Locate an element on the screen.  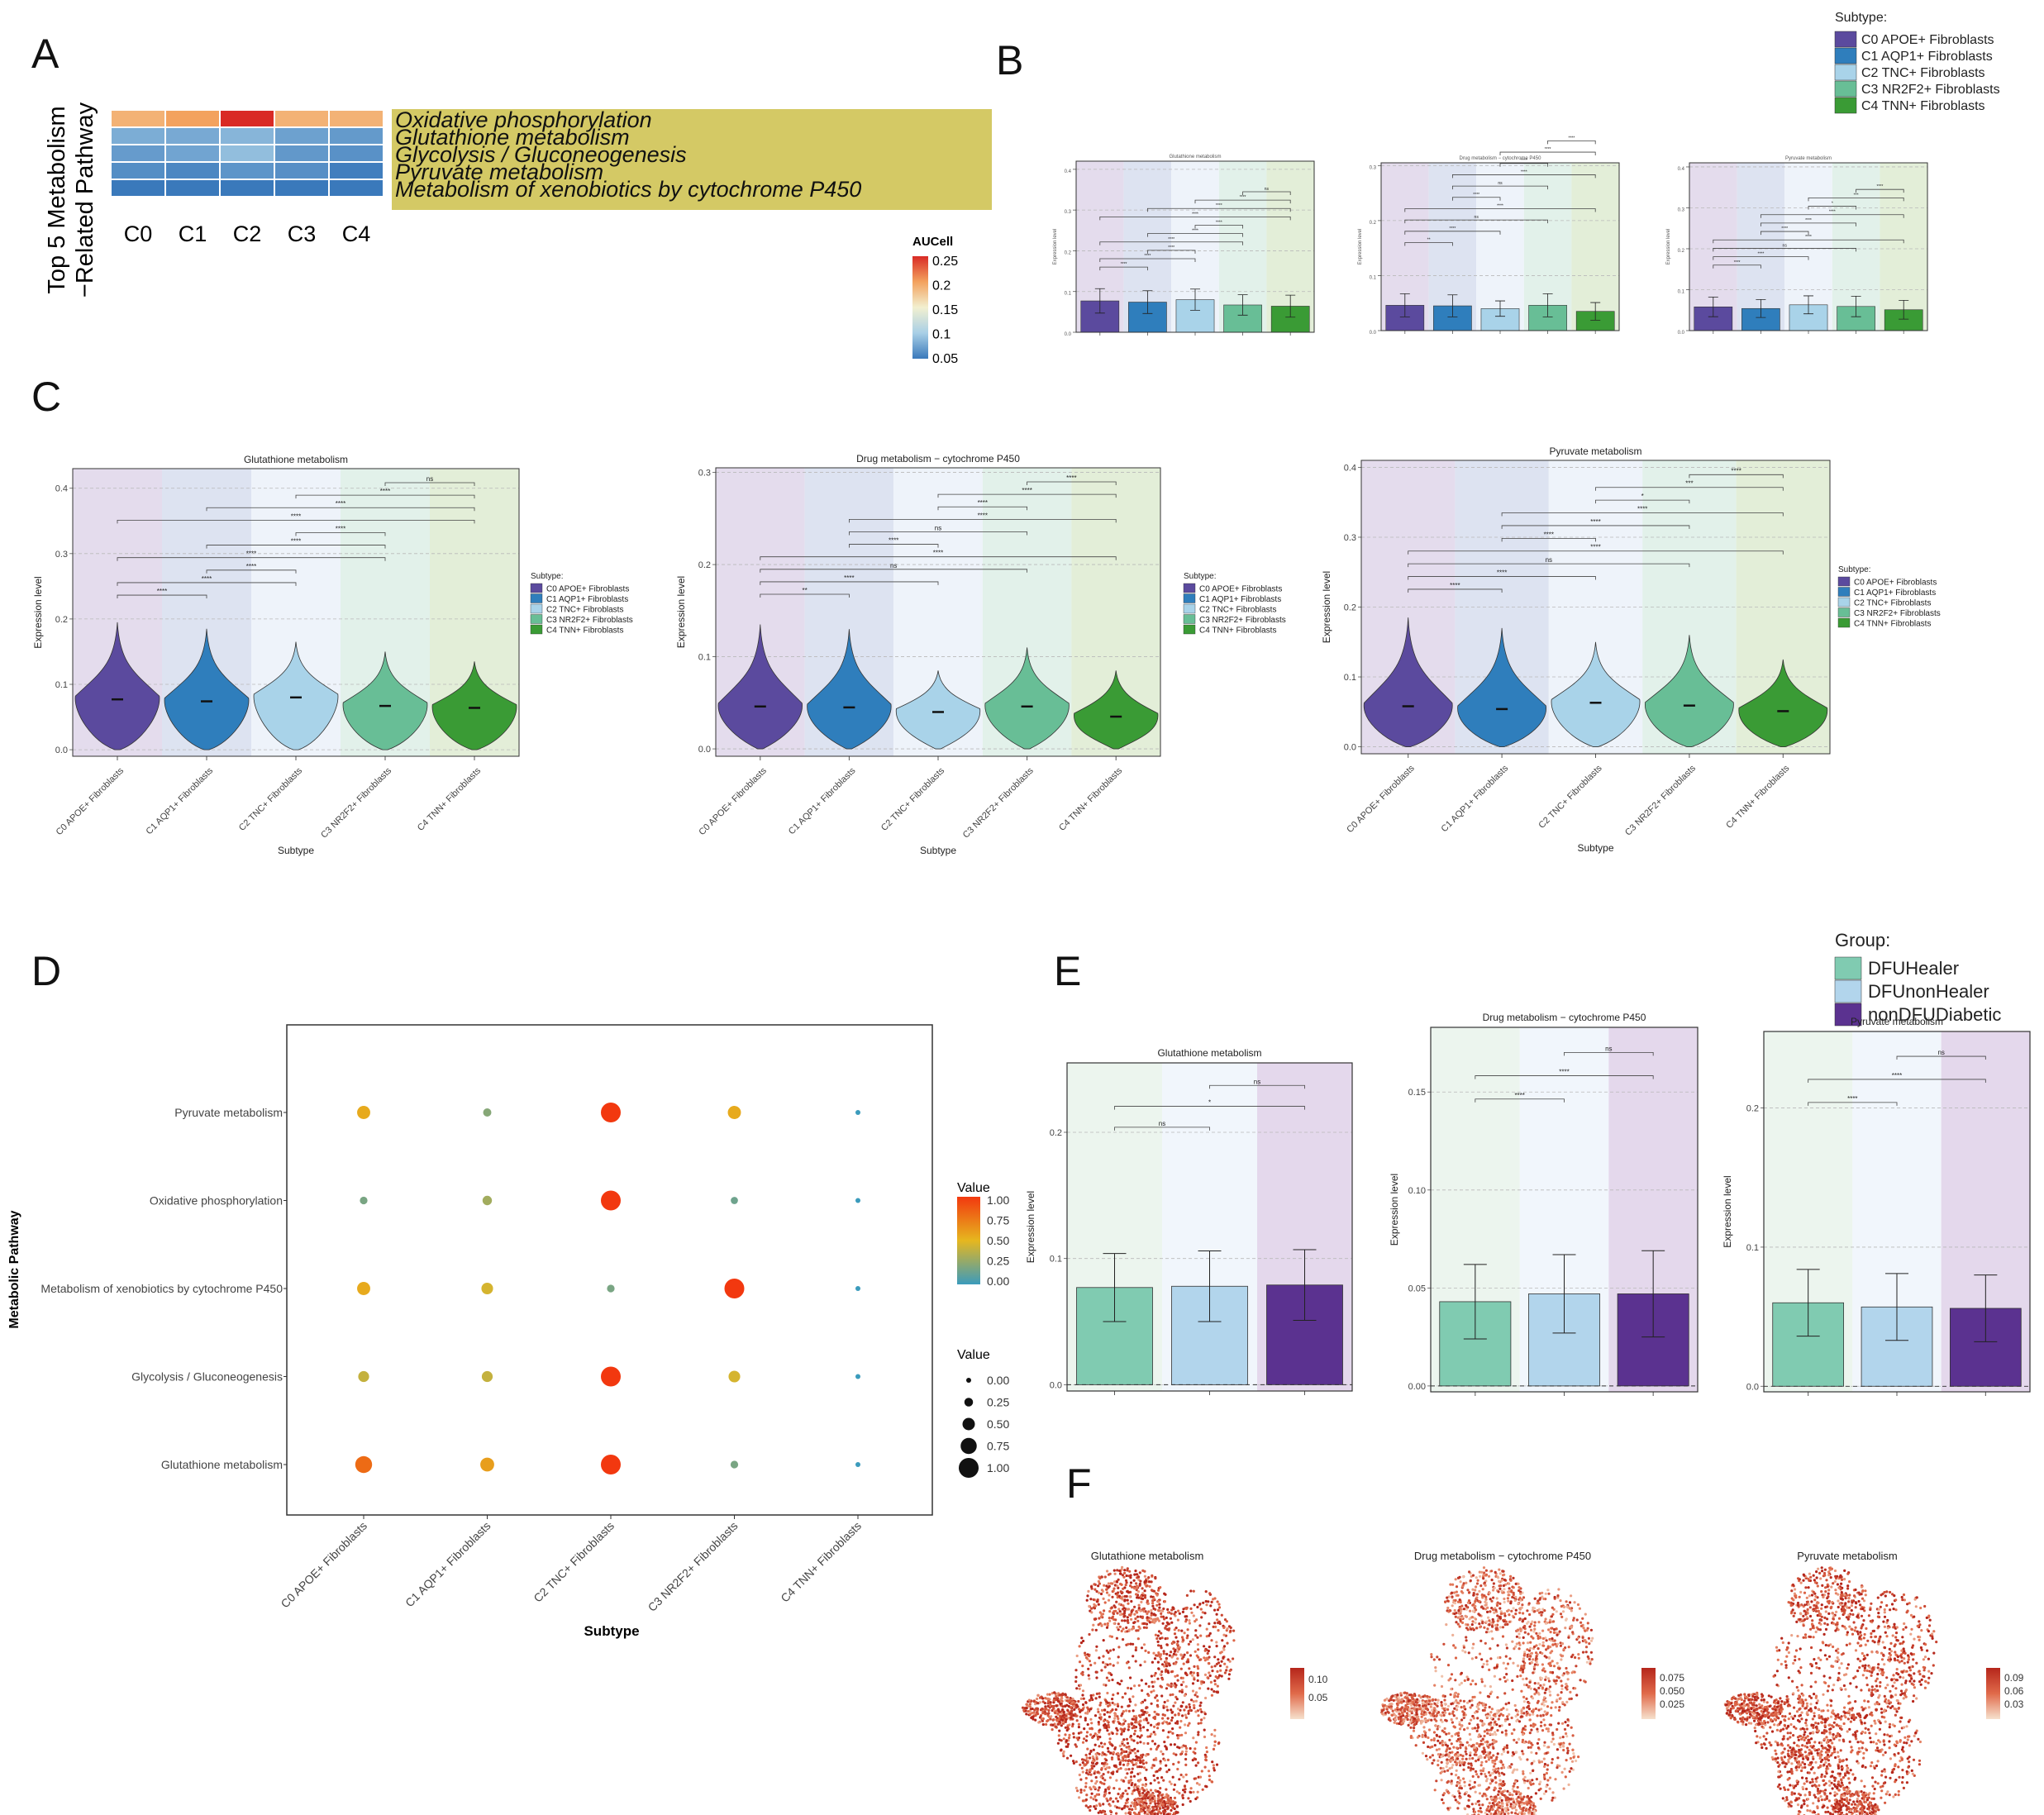
bar-b2-bracket is located at coordinates (1452, 233).